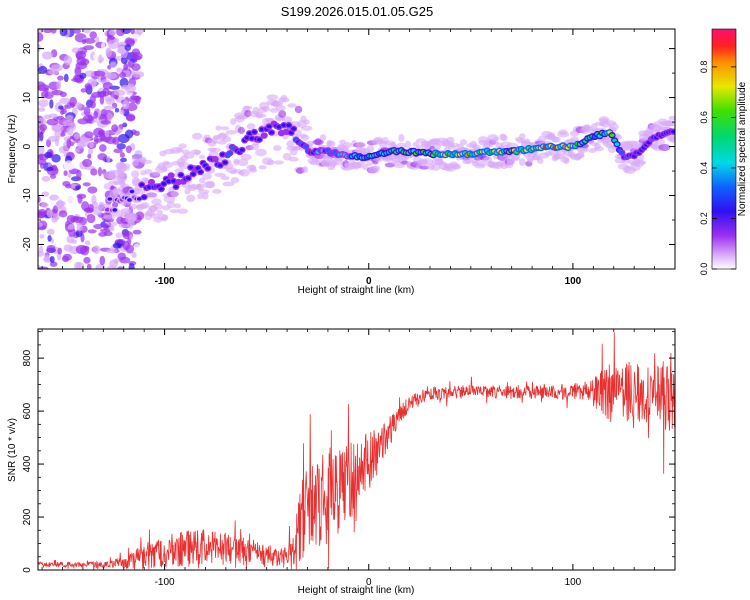 The height and width of the screenshot is (600, 750). I want to click on colorbar-gradient, so click(724, 149).